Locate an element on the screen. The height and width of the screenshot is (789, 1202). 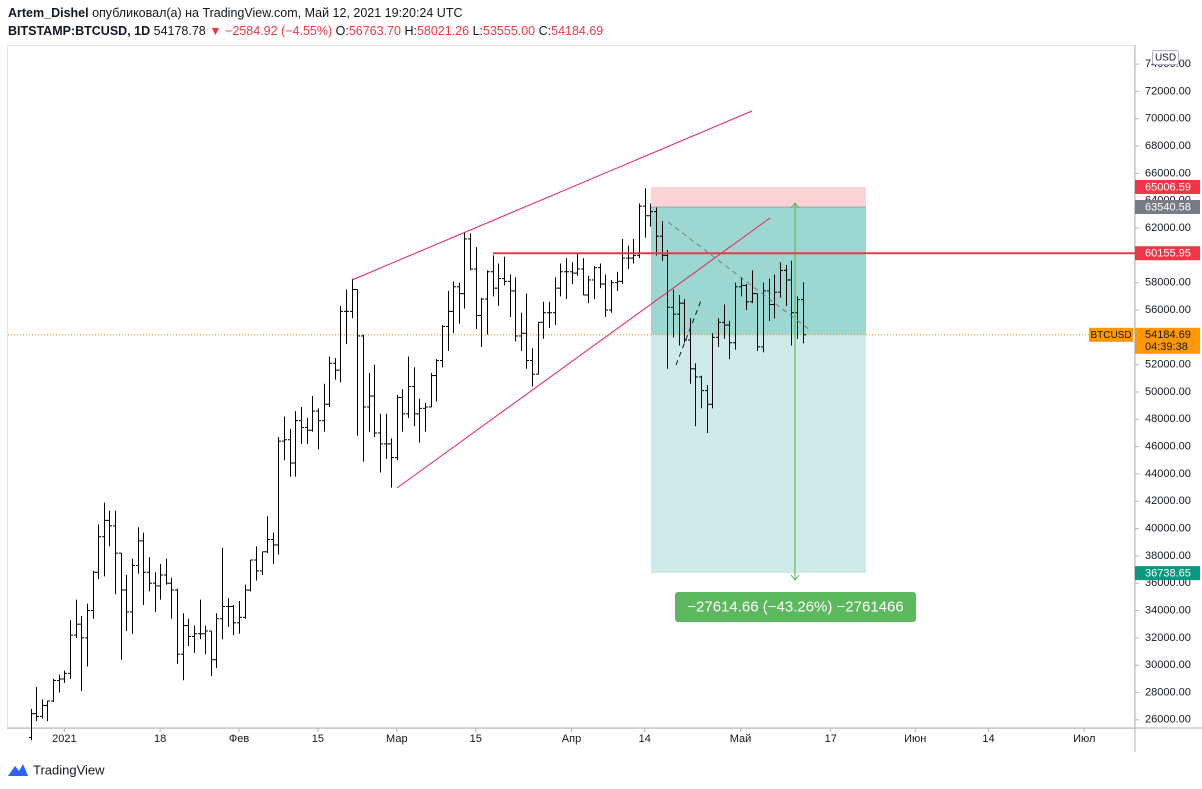
y-tick-label: 48000.00 is located at coordinates (1168, 419).